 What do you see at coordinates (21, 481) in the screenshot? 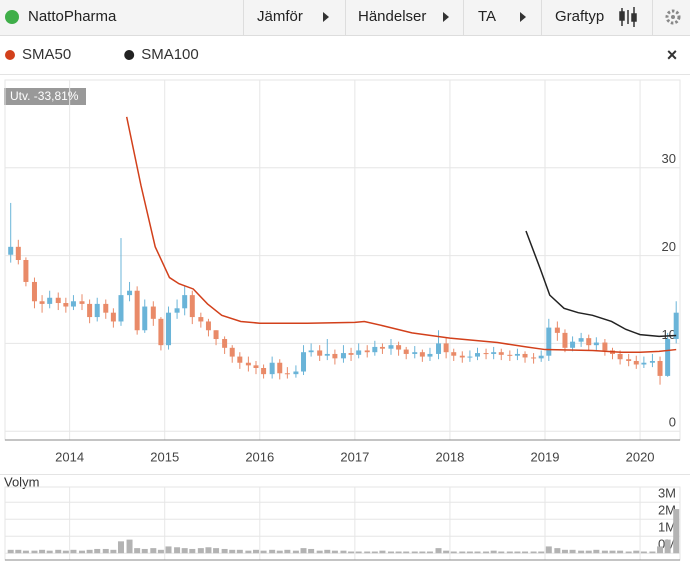
I see `volume-title: Volym` at bounding box center [21, 481].